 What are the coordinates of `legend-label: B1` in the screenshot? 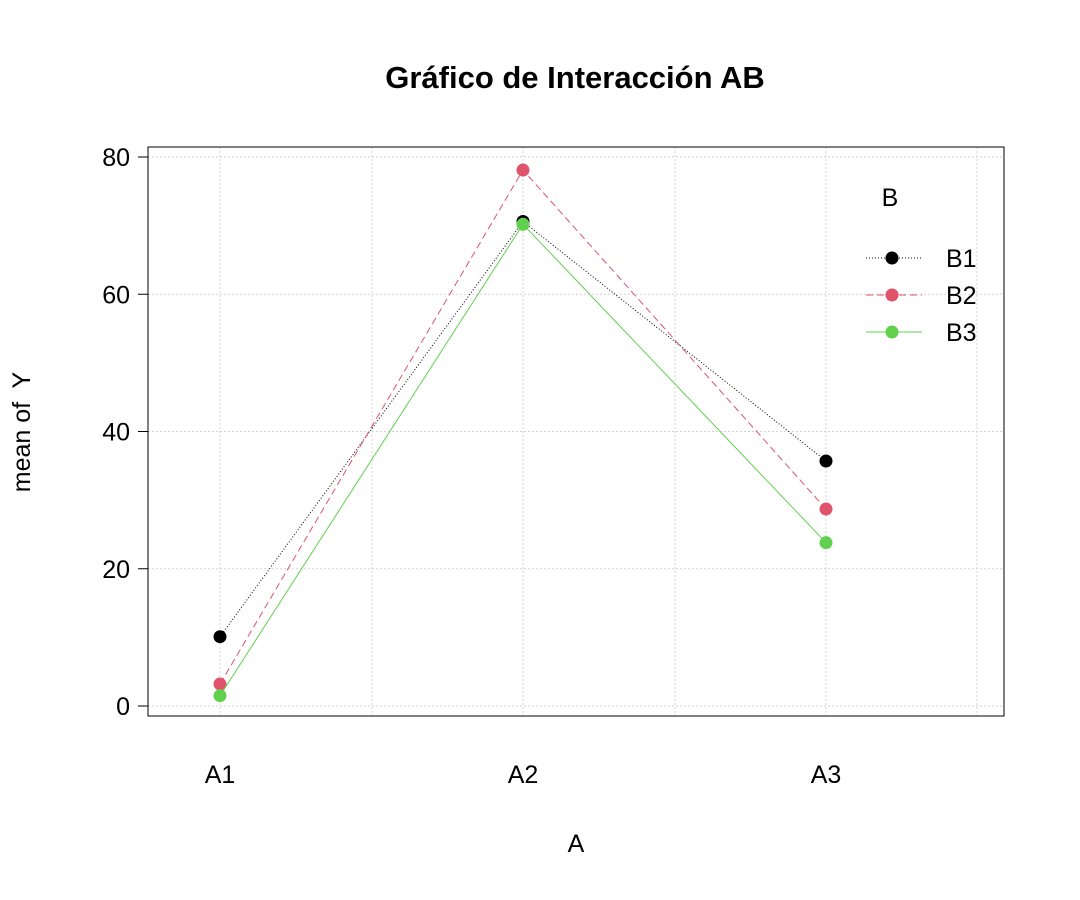 It's located at (961, 259).